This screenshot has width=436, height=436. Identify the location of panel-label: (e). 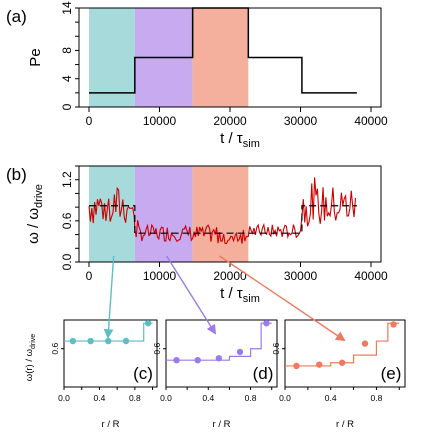
(391, 373).